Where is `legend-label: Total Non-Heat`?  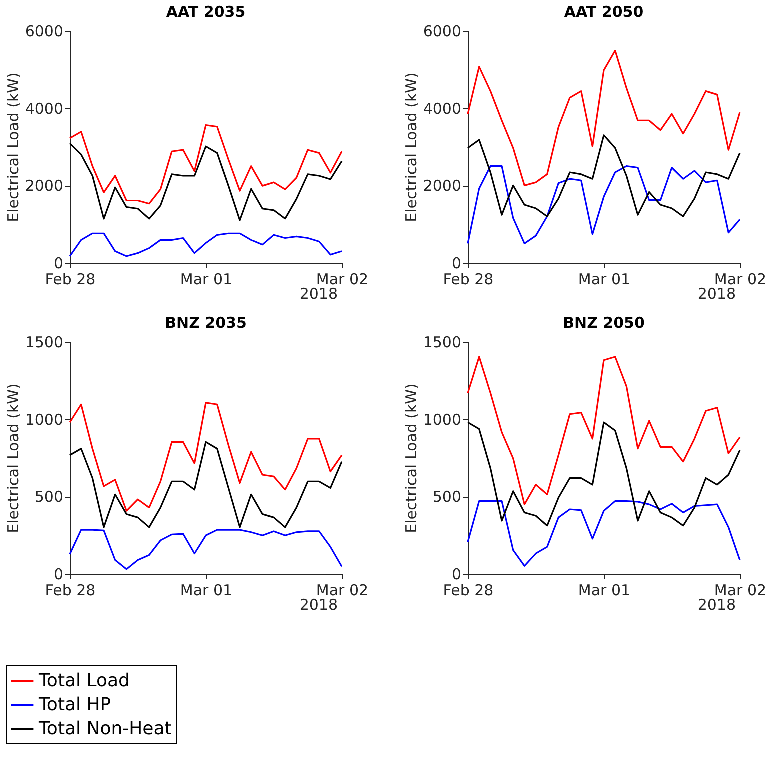 legend-label: Total Non-Heat is located at coordinates (105, 729).